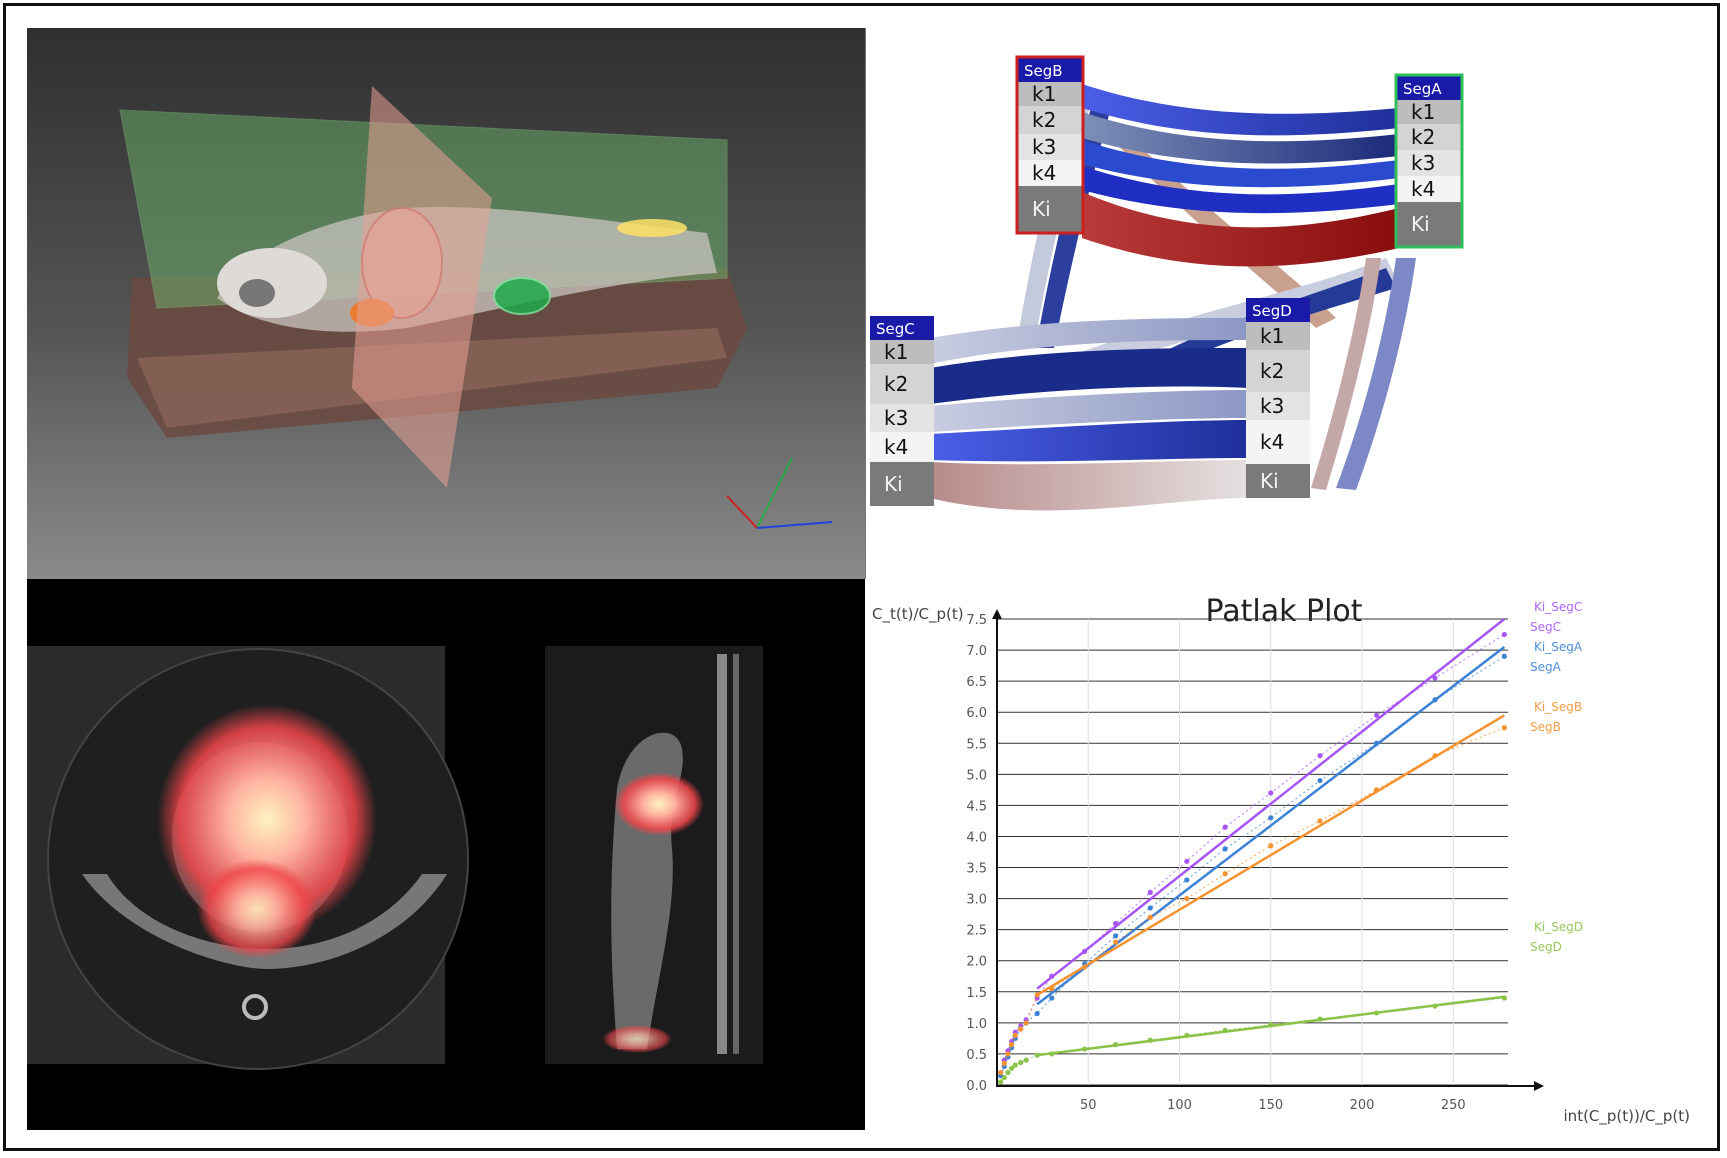 The height and width of the screenshot is (1158, 1727). I want to click on band-ki-c-d, so click(1089, 485).